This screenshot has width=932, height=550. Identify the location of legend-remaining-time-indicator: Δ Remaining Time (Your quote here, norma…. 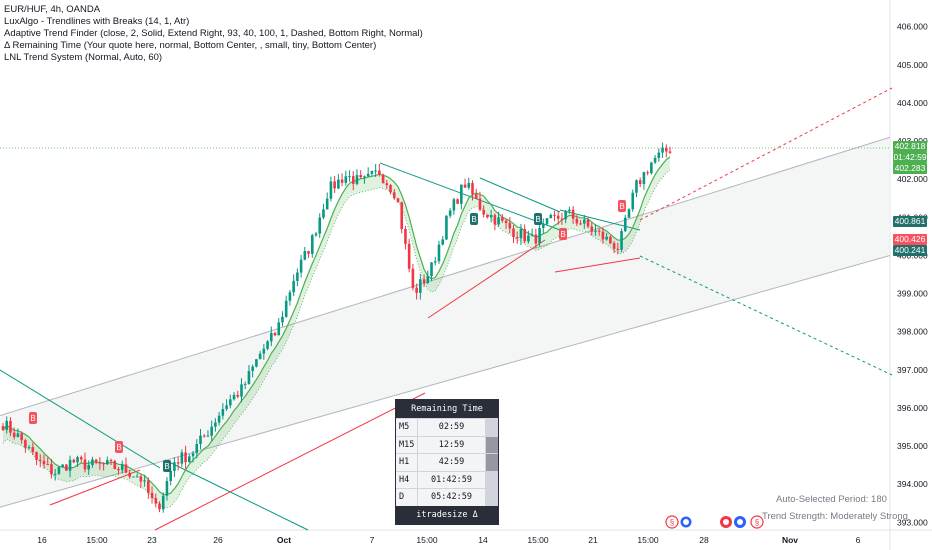
(190, 45).